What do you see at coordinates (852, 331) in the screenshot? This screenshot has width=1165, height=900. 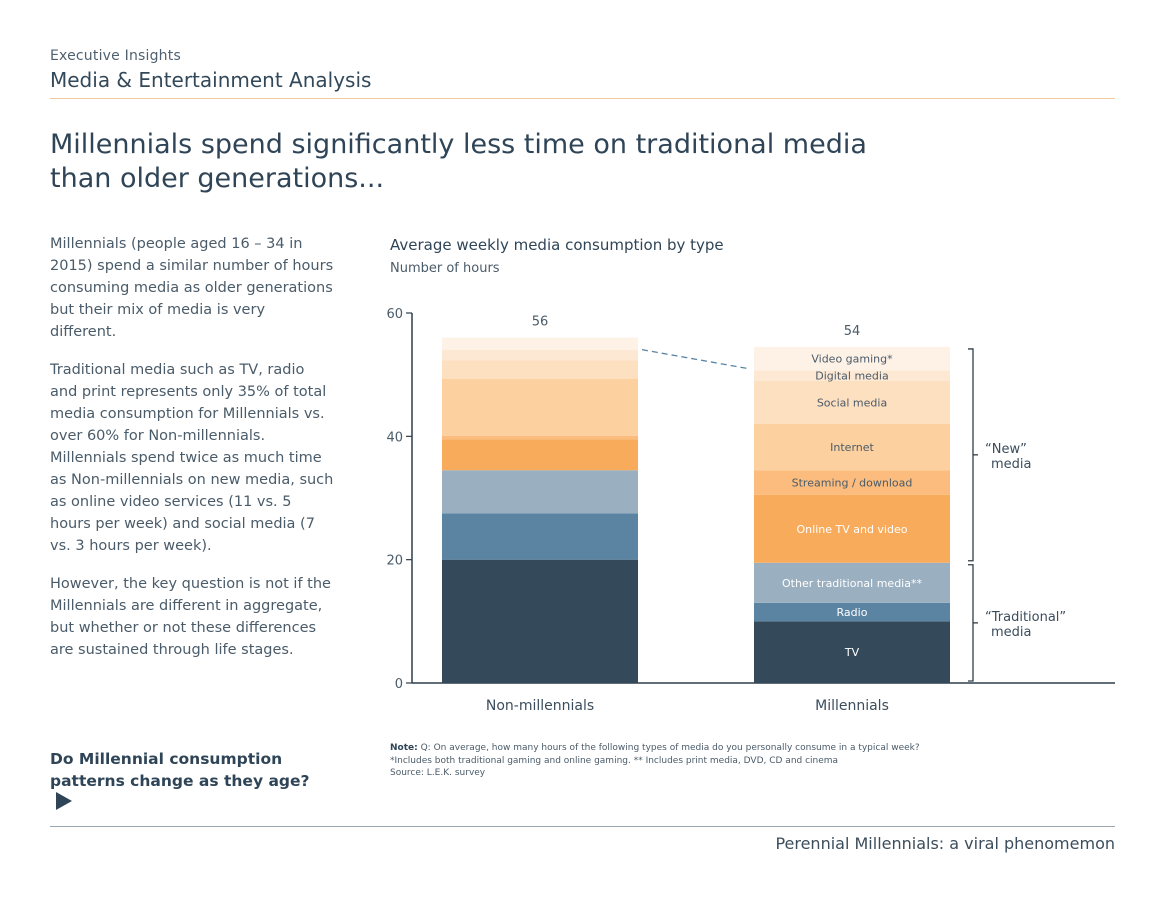 I see `bar-total-label: 54` at bounding box center [852, 331].